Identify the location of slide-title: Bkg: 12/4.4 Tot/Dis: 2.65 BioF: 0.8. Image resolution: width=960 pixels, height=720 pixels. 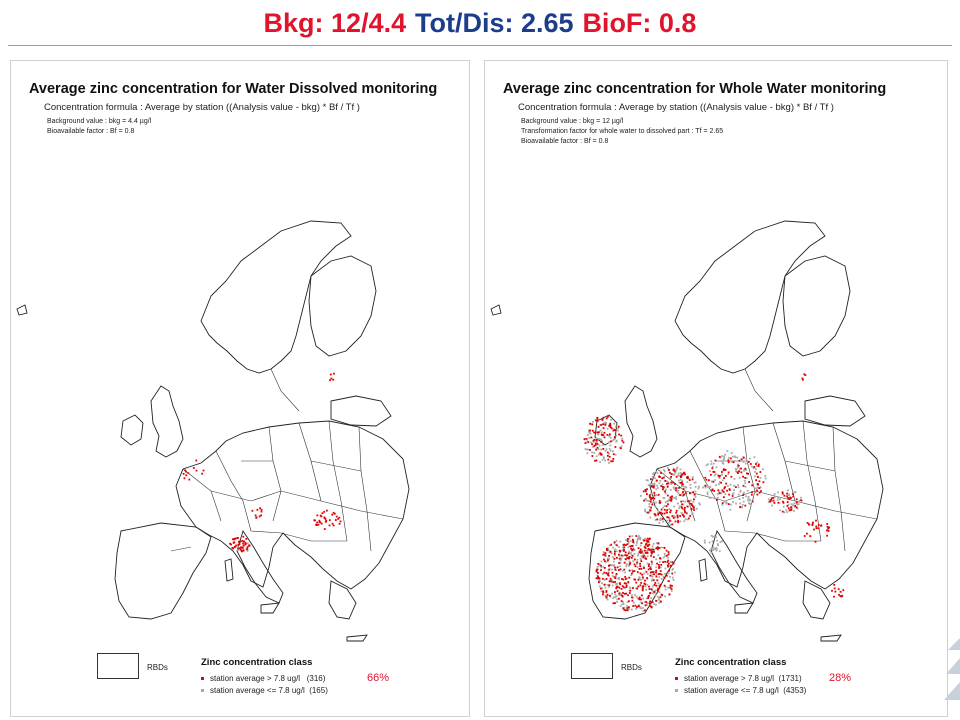
(480, 23).